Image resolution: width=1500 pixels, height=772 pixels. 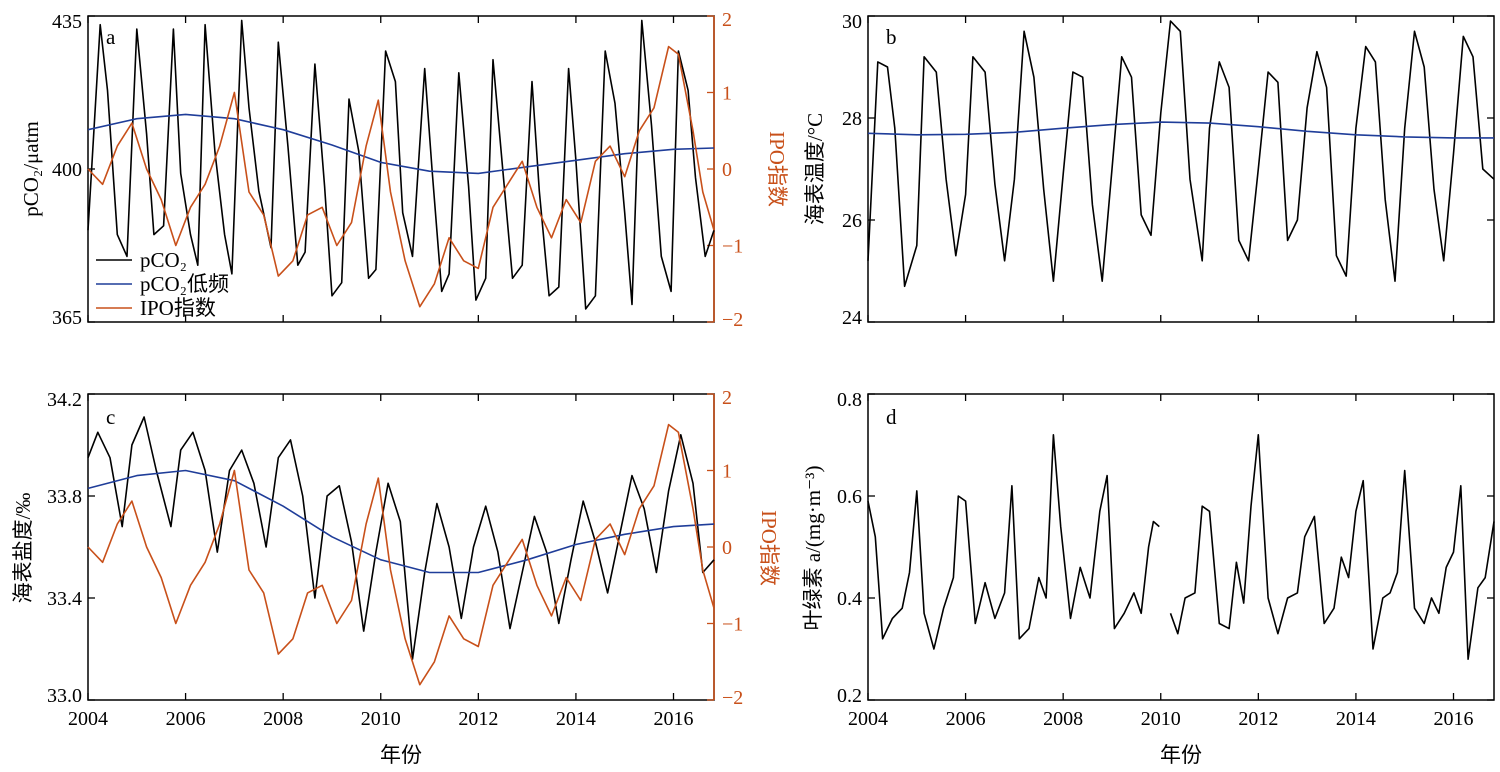 I want to click on legend-entry-pco2: pCO₂, so click(x=163, y=260).